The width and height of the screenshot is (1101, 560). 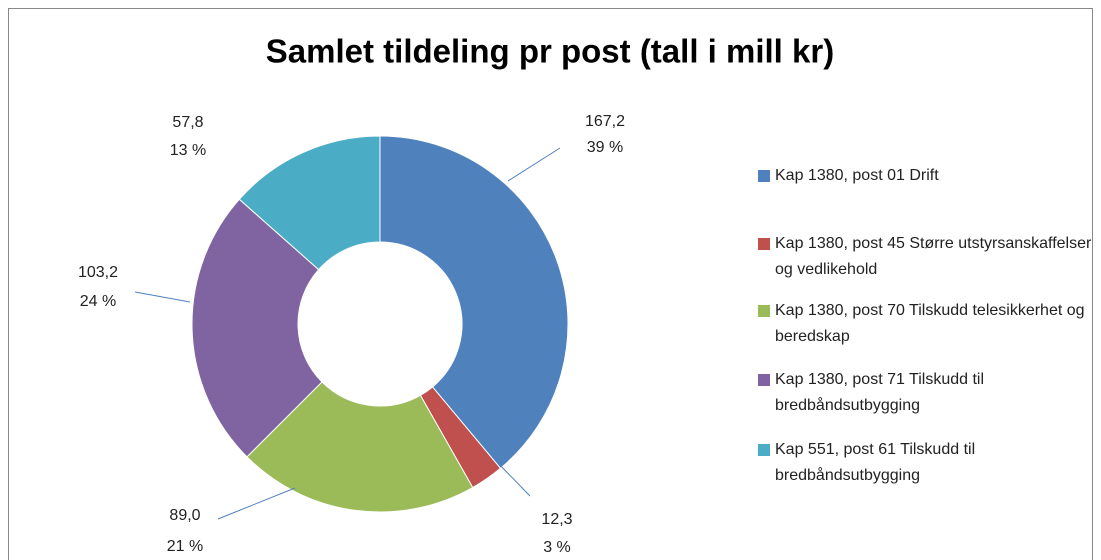 What do you see at coordinates (184, 515) in the screenshot?
I see `data-label: 89,0` at bounding box center [184, 515].